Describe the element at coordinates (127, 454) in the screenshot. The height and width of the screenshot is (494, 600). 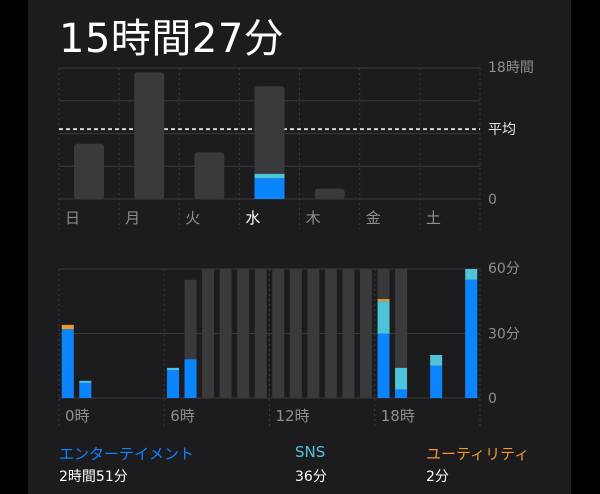
I see `legend-entertainment-label: エンターテイメント` at that location.